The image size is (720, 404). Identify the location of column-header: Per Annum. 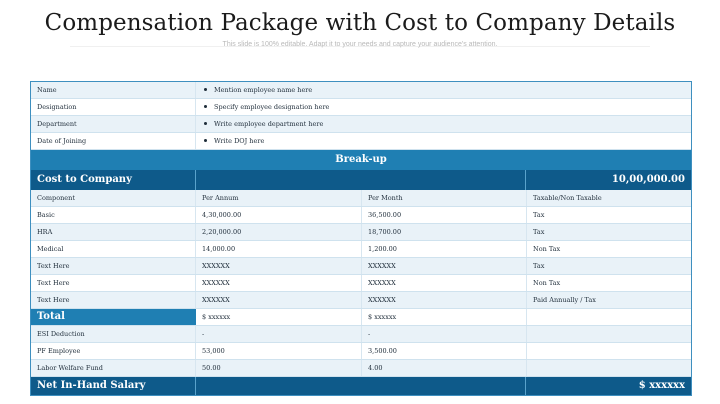
(279, 198).